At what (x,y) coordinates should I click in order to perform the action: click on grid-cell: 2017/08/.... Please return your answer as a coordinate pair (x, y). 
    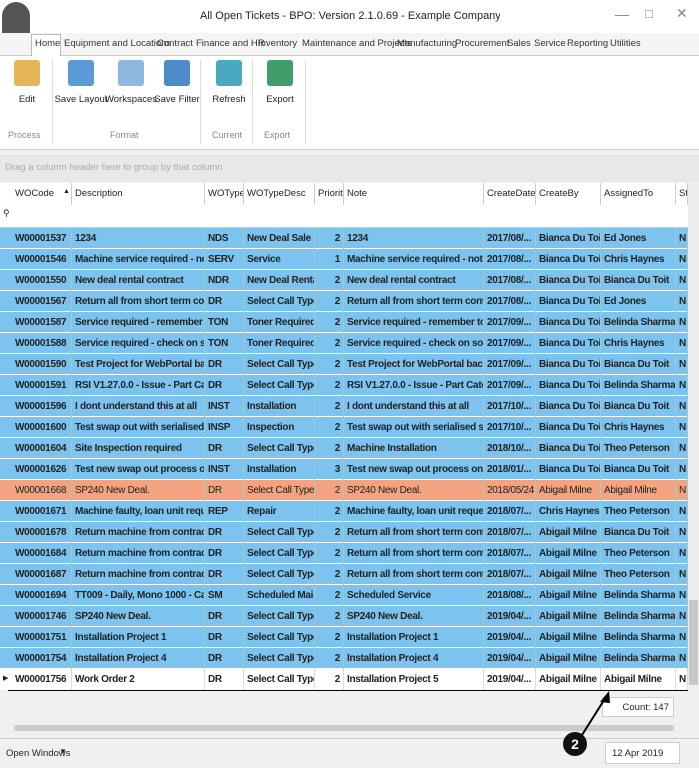
    Looking at the image, I should click on (510, 238).